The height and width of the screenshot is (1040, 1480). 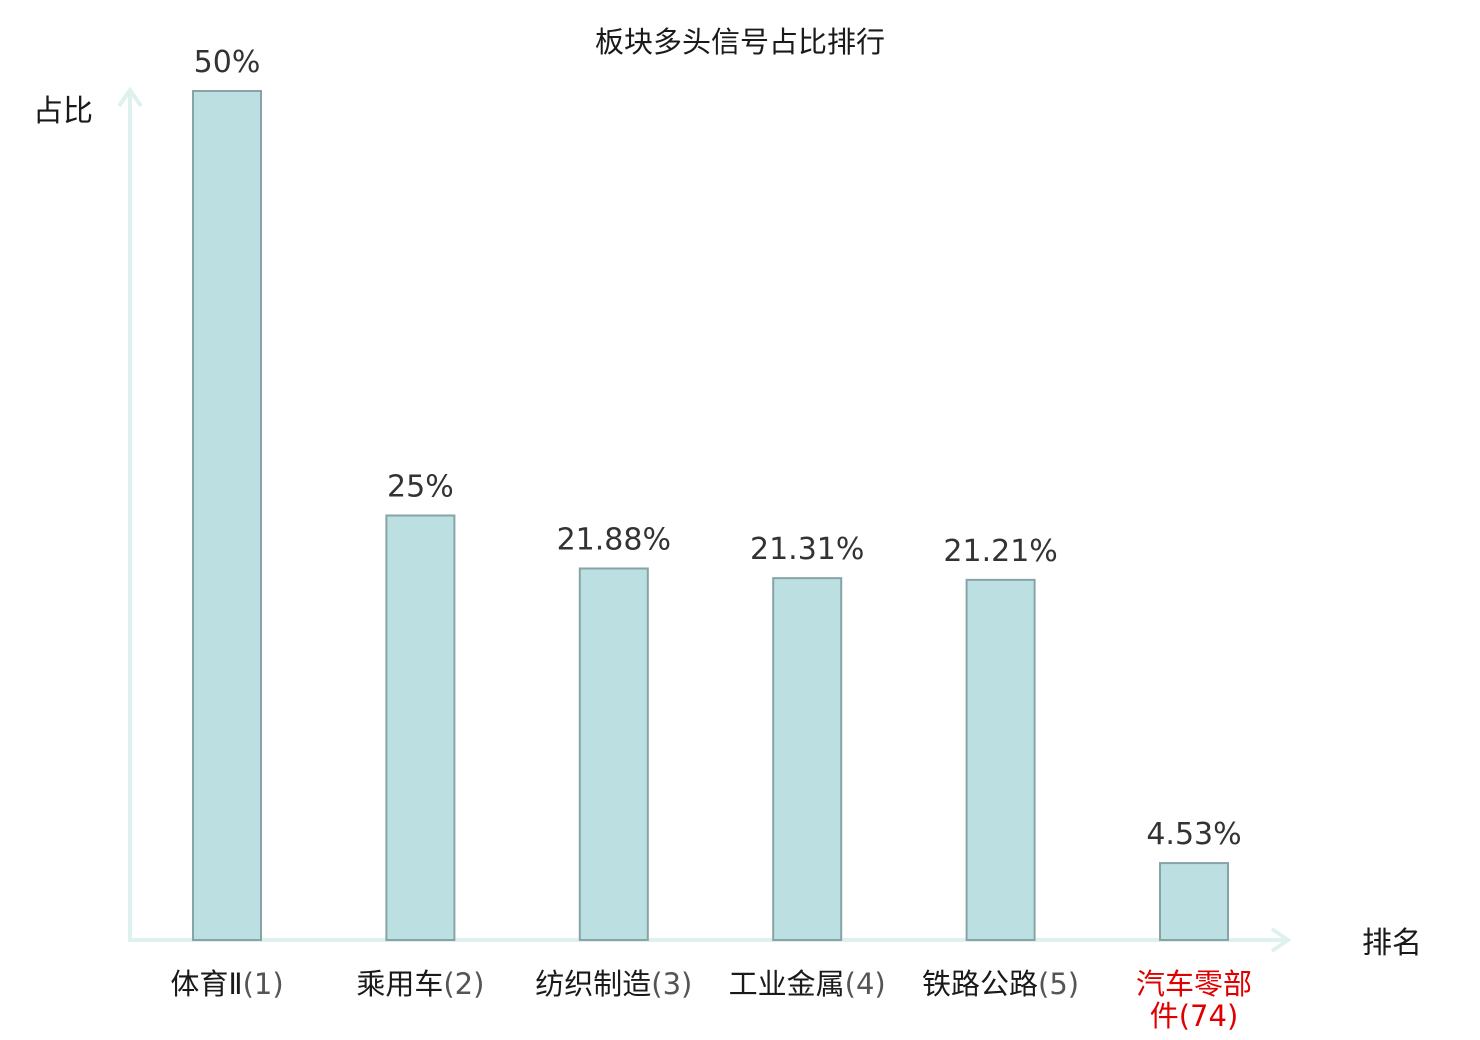 I want to click on value-label-6: 4.53%, so click(x=1193, y=834).